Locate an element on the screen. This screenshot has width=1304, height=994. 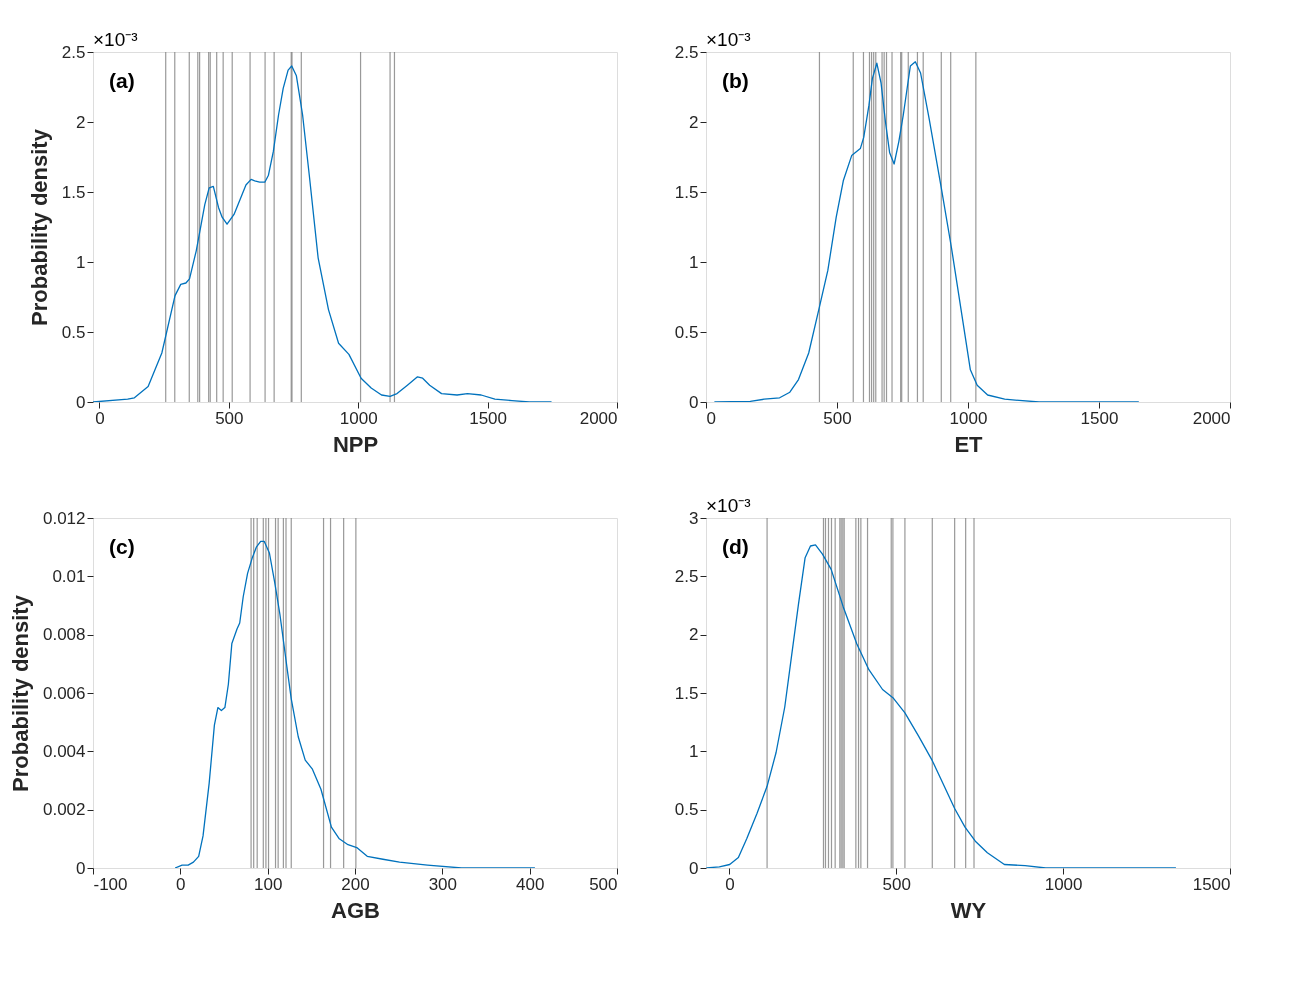
y-tick-label: 0.006 is located at coordinates (64, 693).